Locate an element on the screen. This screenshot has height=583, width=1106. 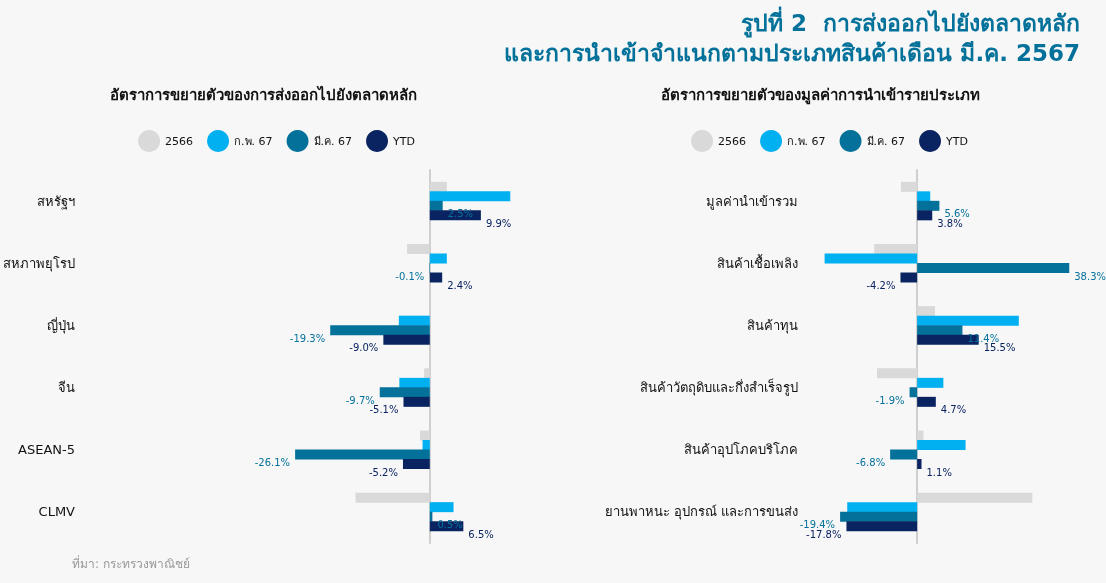
data-label: -4.2% is located at coordinates (881, 285).